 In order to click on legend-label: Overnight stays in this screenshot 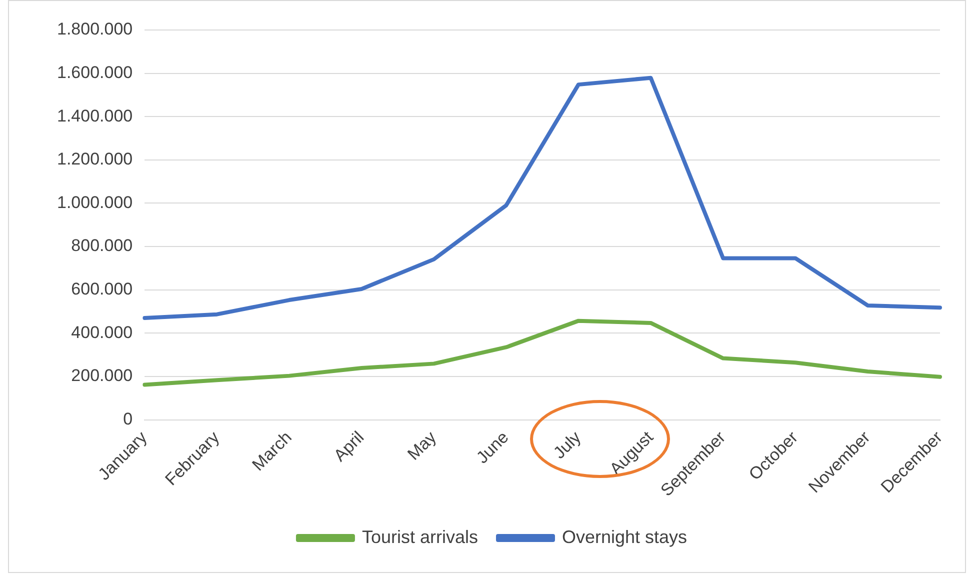, I will do `click(625, 536)`.